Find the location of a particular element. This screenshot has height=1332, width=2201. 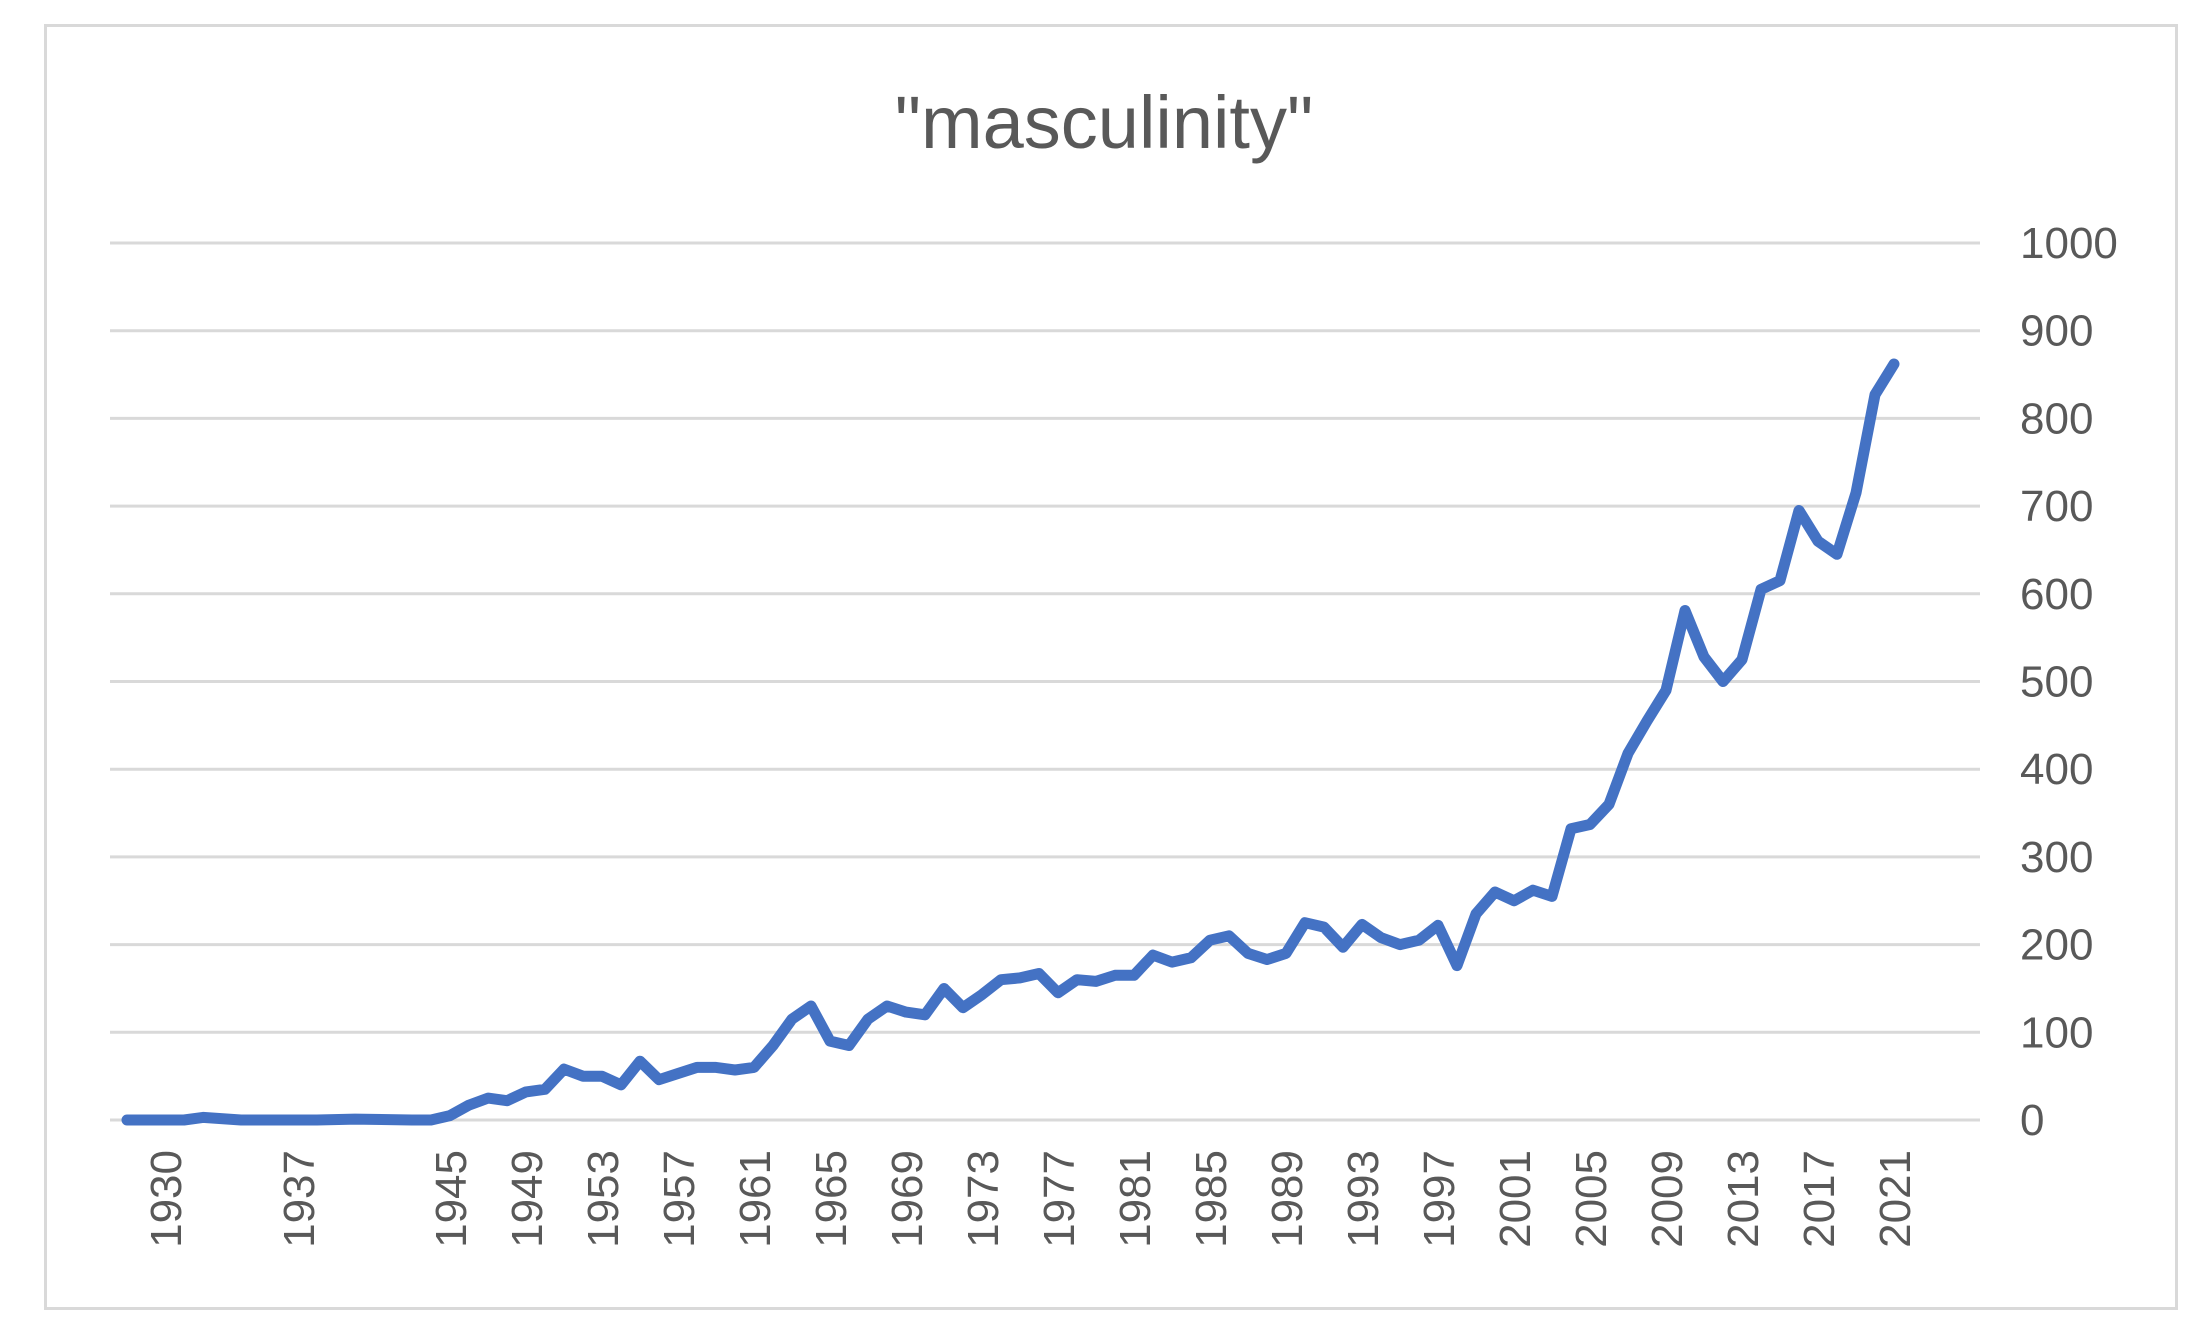

y-tick-label: 300 is located at coordinates (2056, 857).